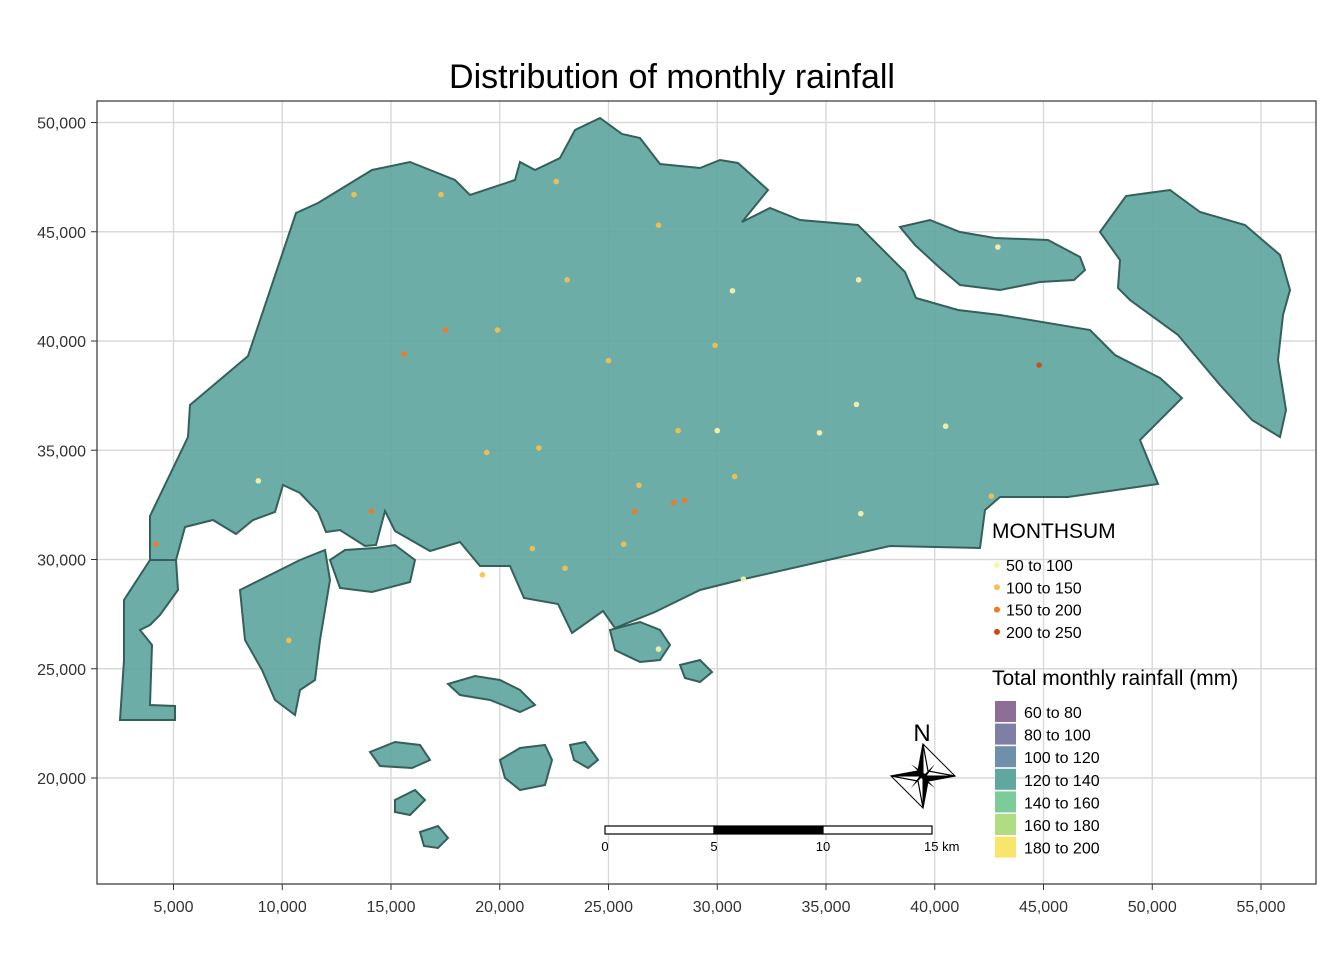 The height and width of the screenshot is (960, 1344). I want to click on station-legend-items: 50 to 100 100 to 150 150 to 200 200 to 250, so click(1038, 600).